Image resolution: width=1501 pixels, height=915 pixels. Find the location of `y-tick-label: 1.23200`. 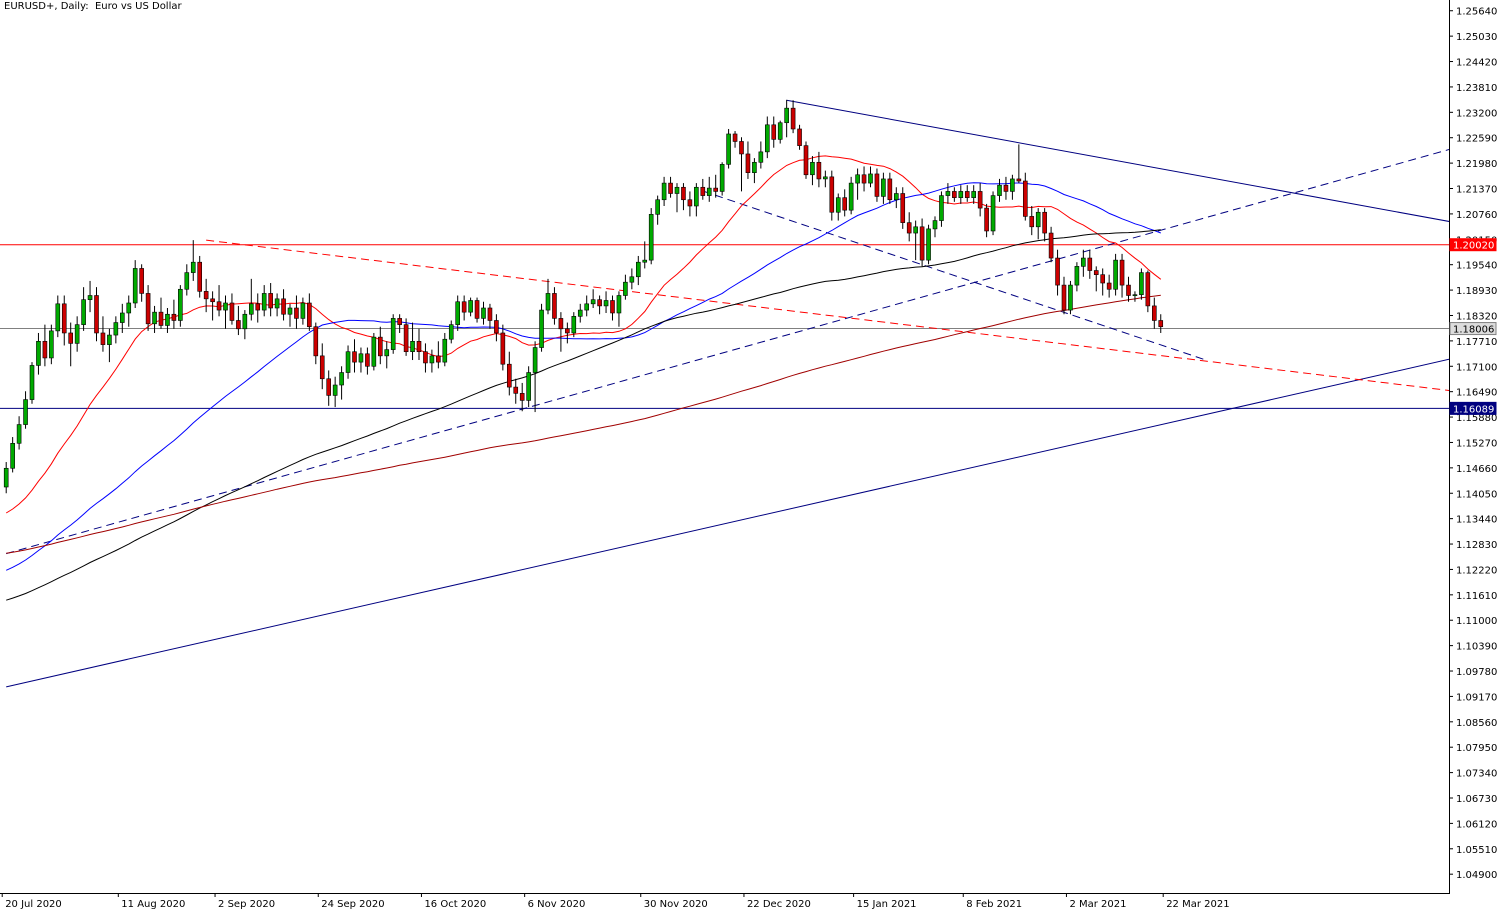

y-tick-label: 1.23200 is located at coordinates (1476, 113).